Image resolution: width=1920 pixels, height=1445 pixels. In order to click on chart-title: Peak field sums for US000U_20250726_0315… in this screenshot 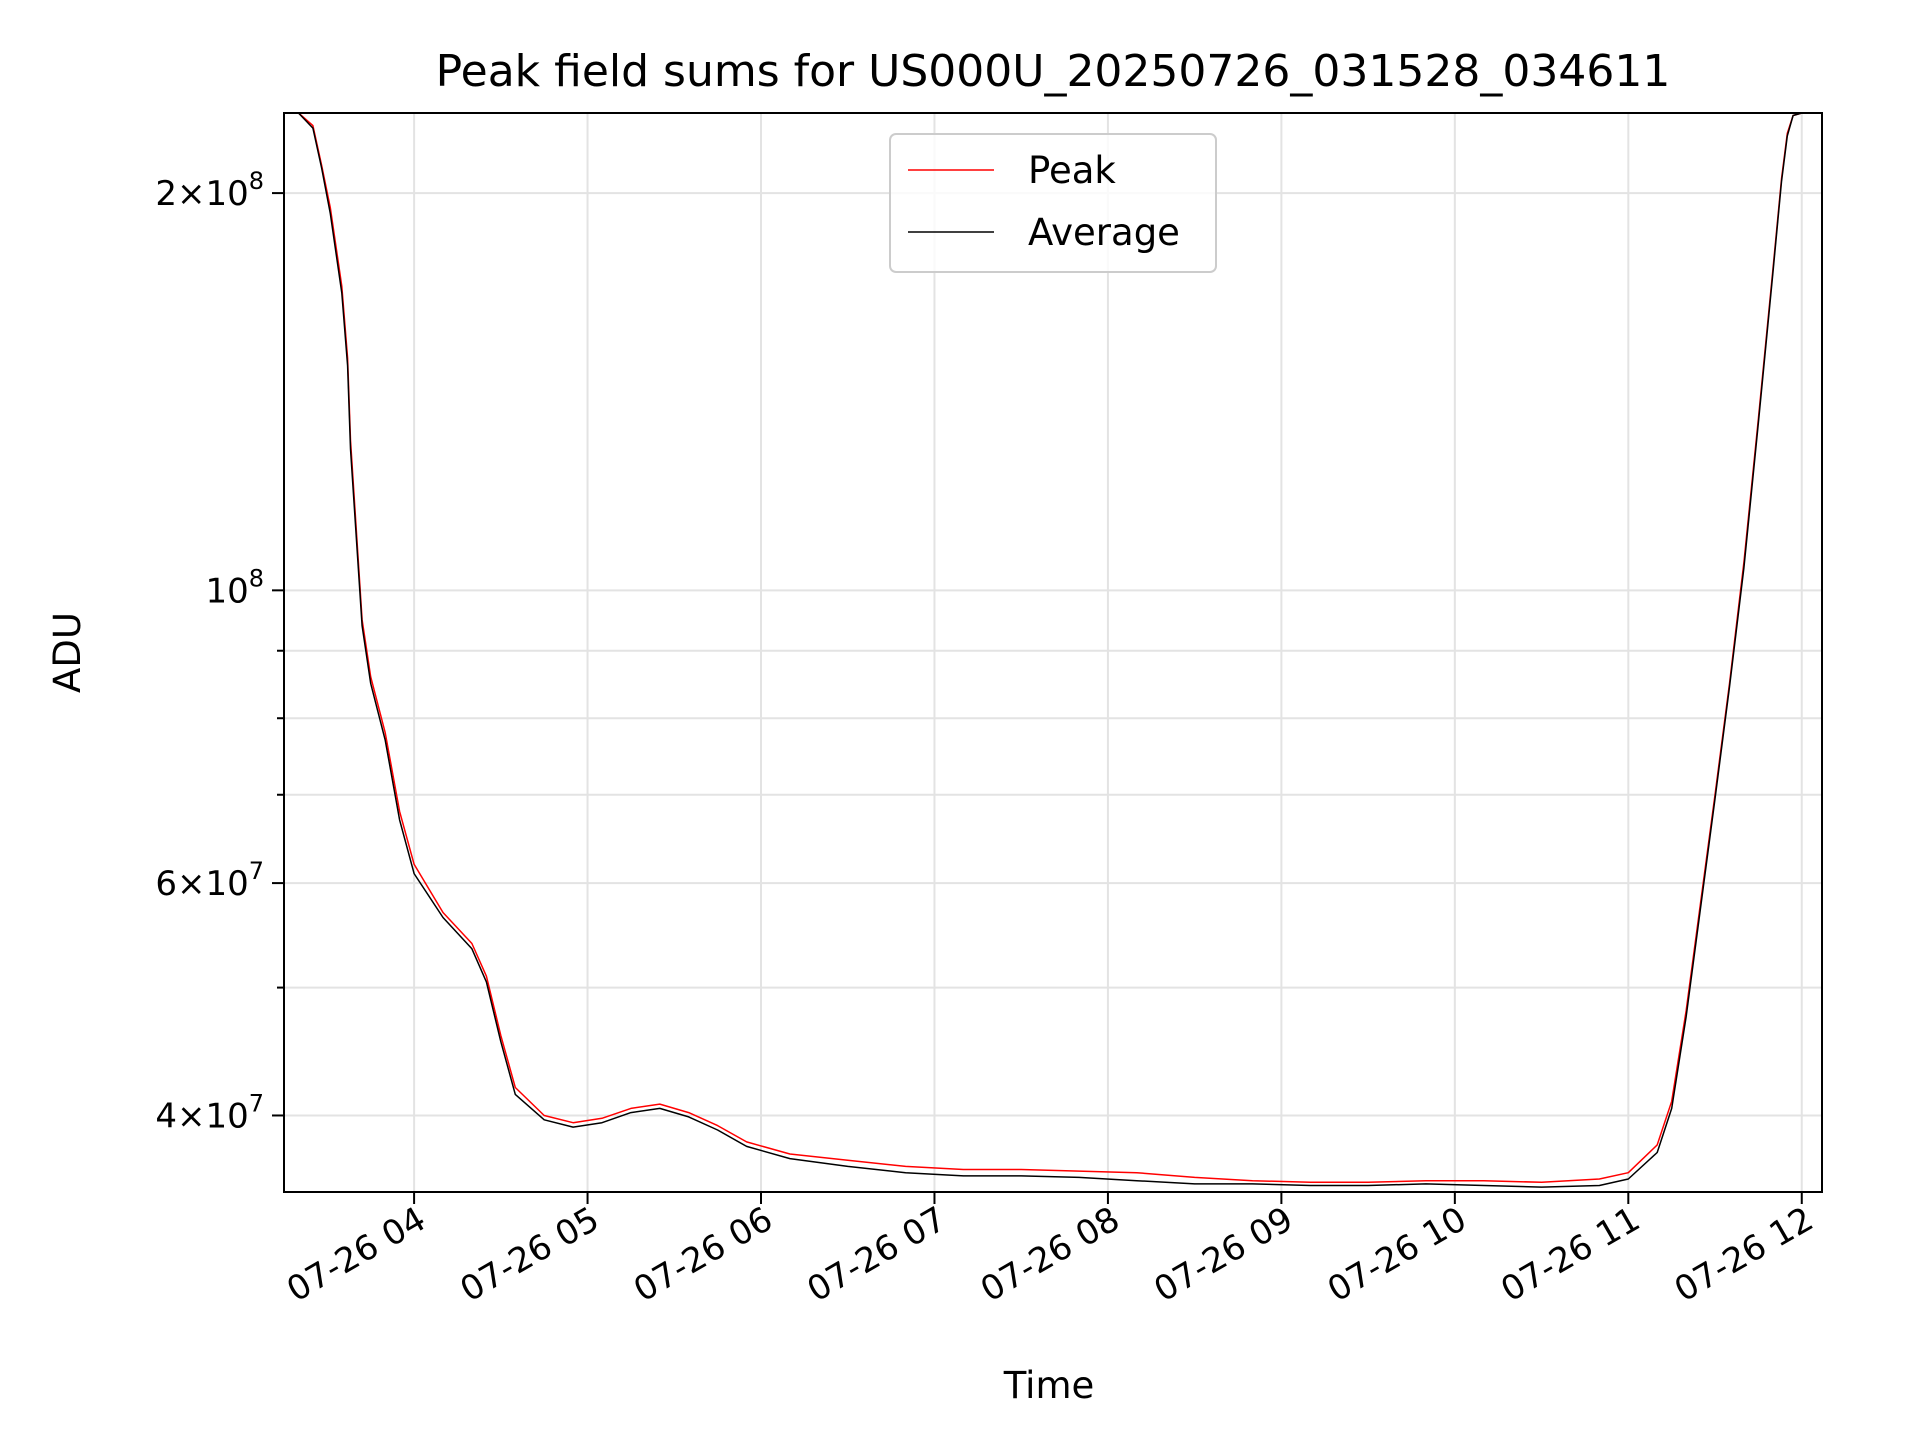, I will do `click(1053, 71)`.